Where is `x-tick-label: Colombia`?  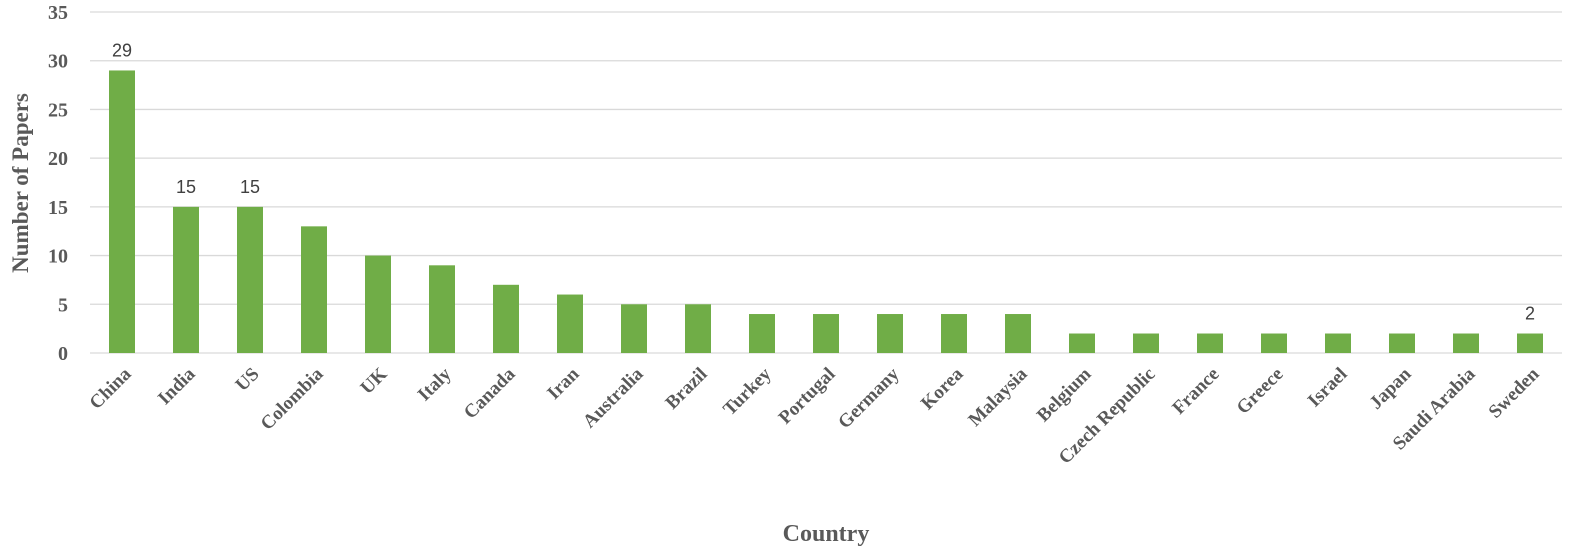
x-tick-label: Colombia is located at coordinates (292, 398).